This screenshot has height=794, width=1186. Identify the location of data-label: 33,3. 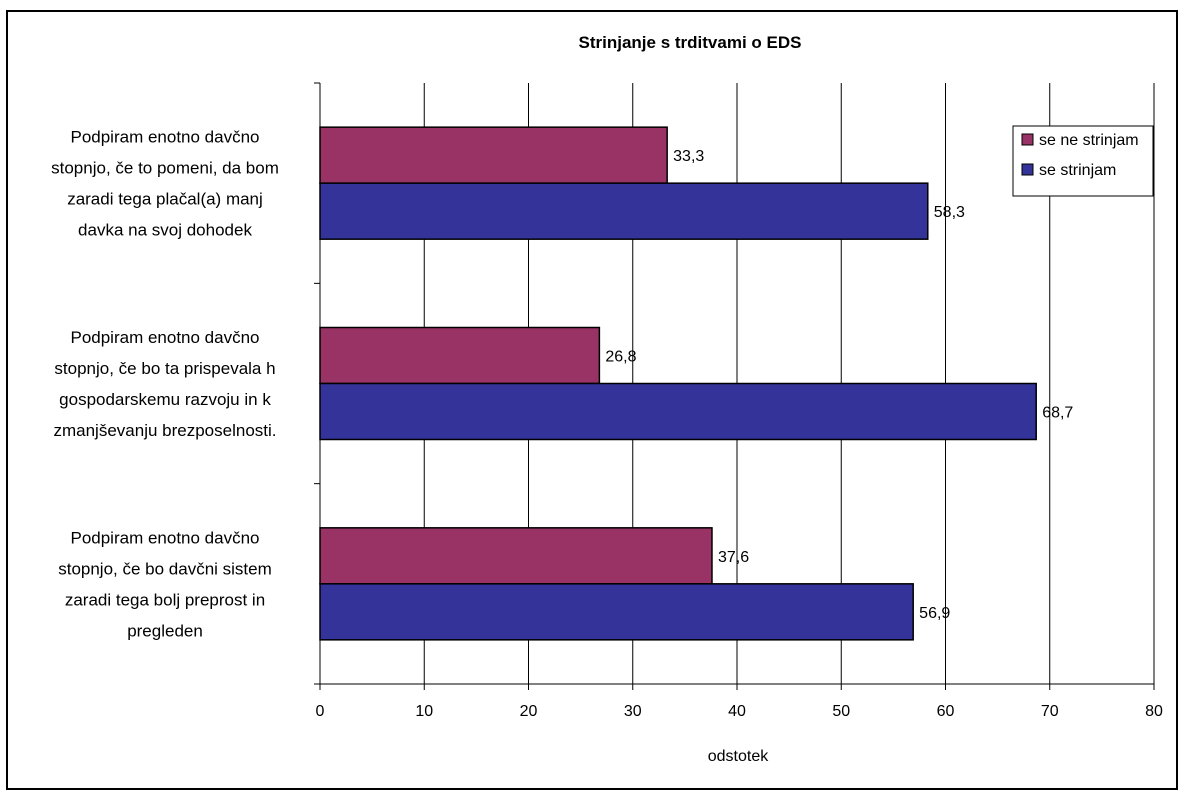
(688, 156).